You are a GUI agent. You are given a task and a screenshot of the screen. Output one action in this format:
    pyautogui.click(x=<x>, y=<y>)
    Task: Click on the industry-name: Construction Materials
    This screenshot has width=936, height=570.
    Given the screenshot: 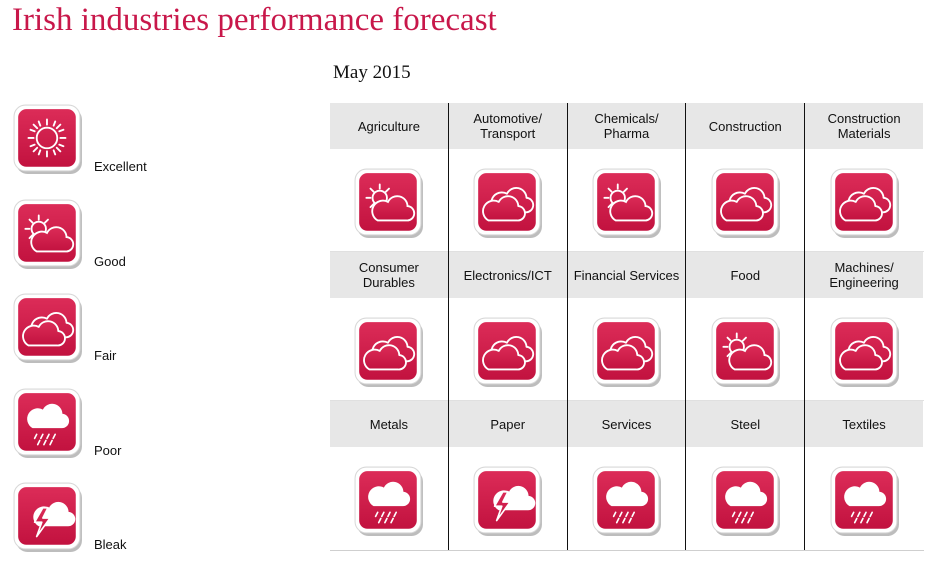 What is the action you would take?
    pyautogui.click(x=864, y=126)
    